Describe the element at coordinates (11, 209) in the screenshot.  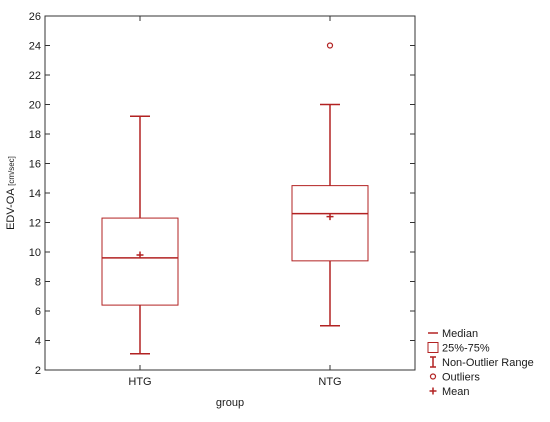
I see `y-axis-title-text: EDV-OA` at that location.